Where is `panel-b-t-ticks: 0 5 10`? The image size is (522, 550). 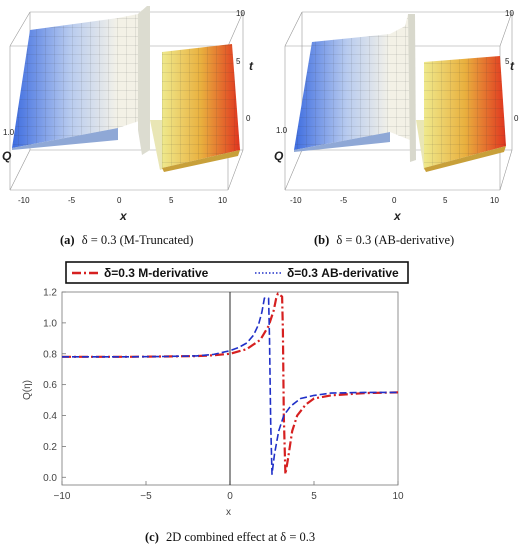 panel-b-t-ticks: 0 5 10 is located at coordinates (512, 66).